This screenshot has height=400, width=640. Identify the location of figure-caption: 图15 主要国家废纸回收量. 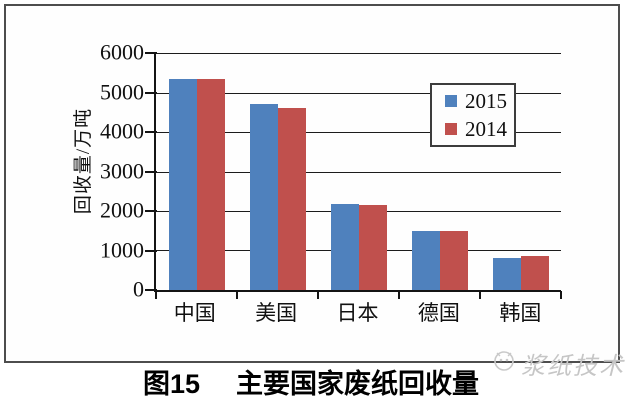
(311, 381).